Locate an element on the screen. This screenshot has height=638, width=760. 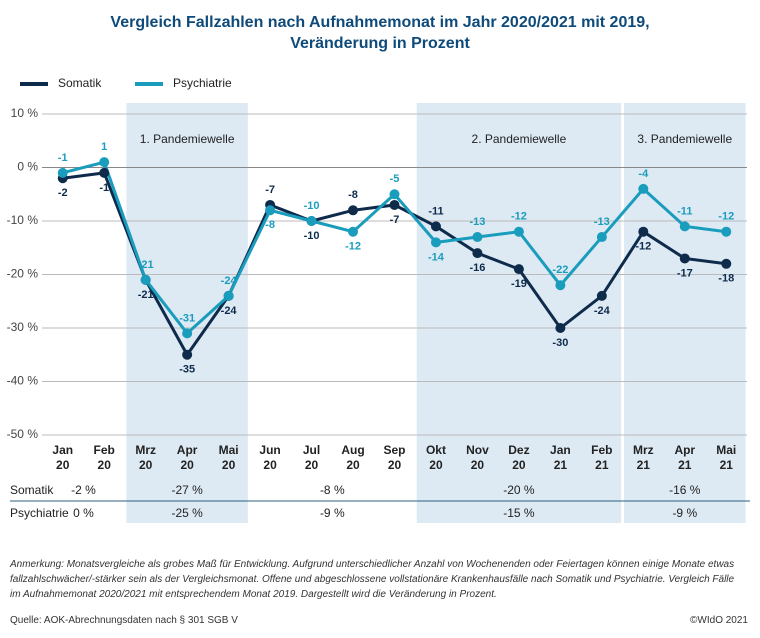
x-tick-label: Mrz 20 is located at coordinates (145, 457).